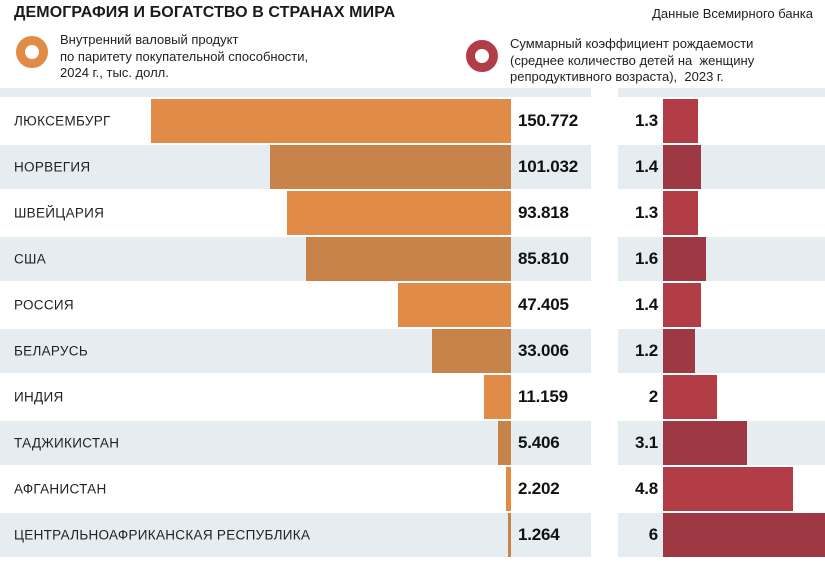  I want to click on gdp-cell: АФГАНИСТАН 2.202, so click(295, 489).